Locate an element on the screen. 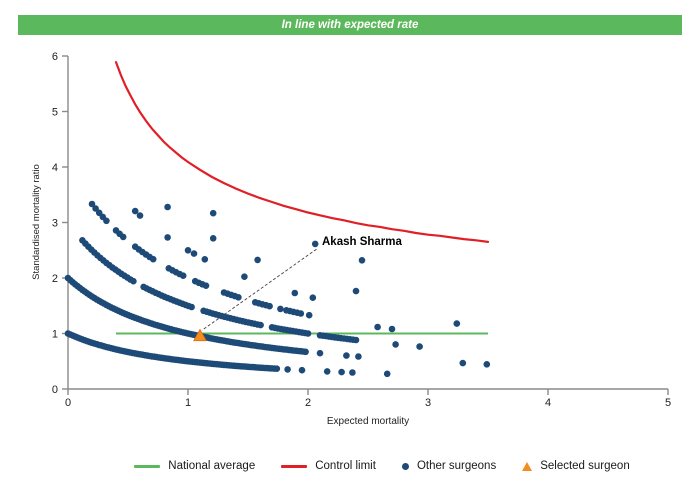 The image size is (700, 500). status-banner-text: In line with expected rate is located at coordinates (350, 25).